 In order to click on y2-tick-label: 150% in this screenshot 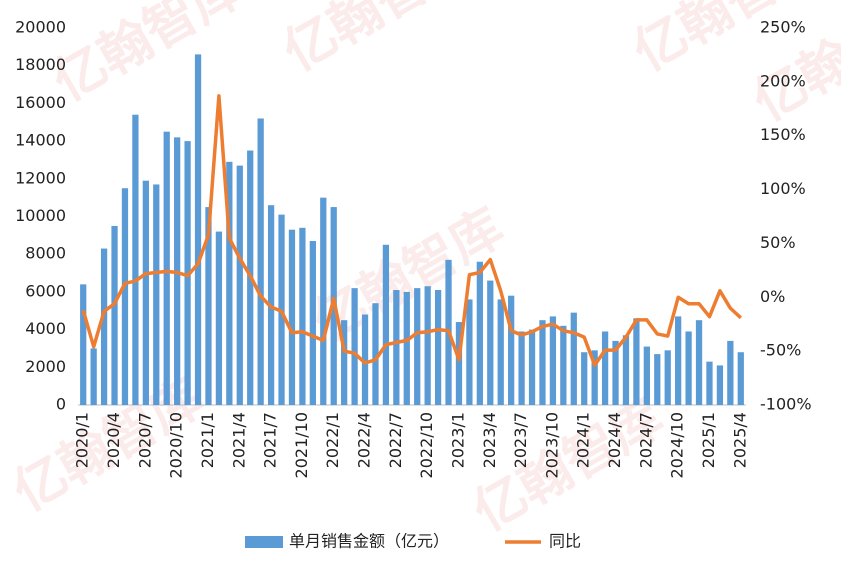, I will do `click(783, 134)`.